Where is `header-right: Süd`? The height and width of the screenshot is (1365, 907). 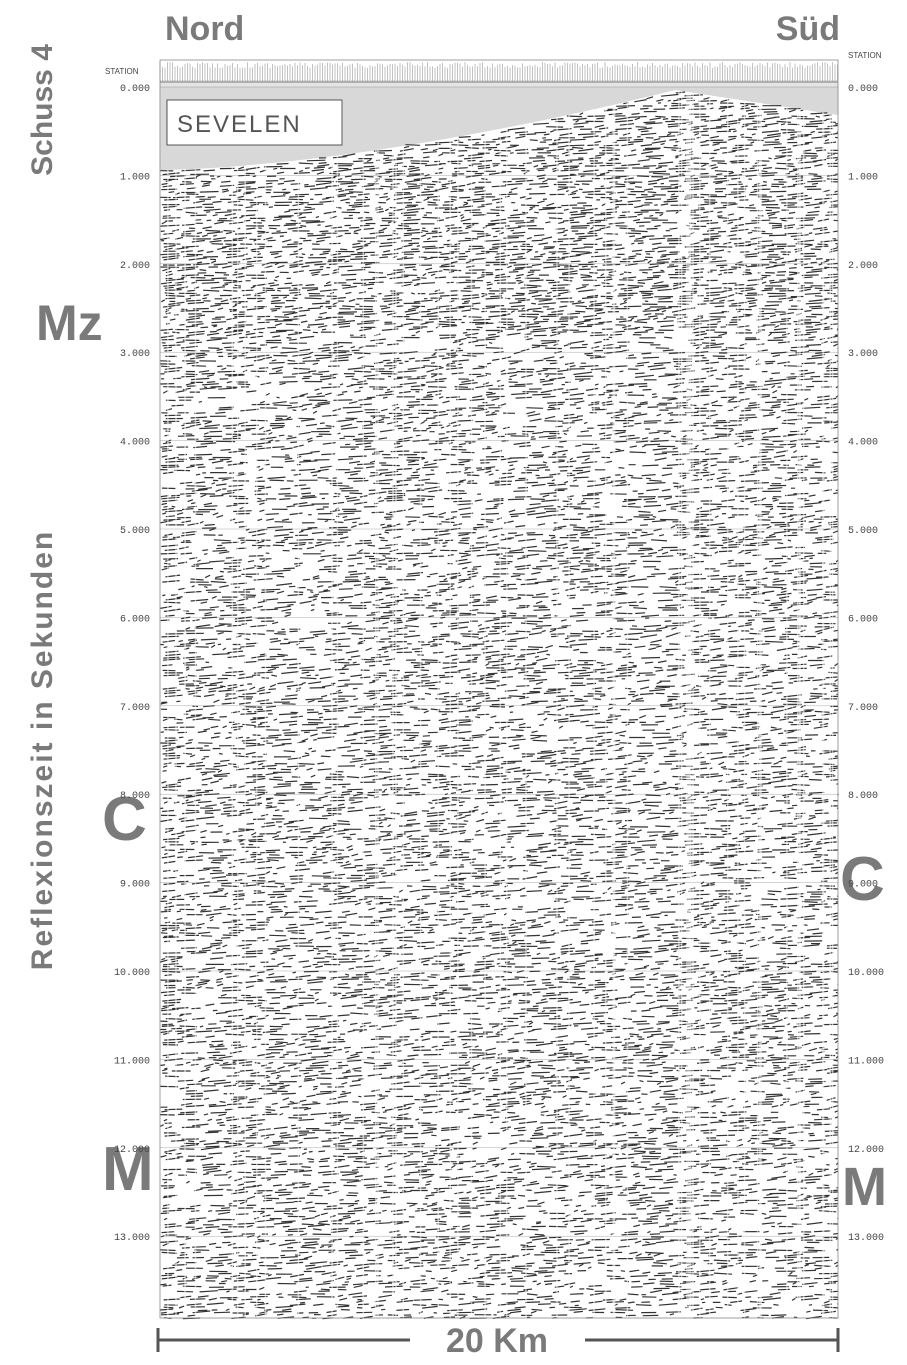 header-right: Süd is located at coordinates (808, 29).